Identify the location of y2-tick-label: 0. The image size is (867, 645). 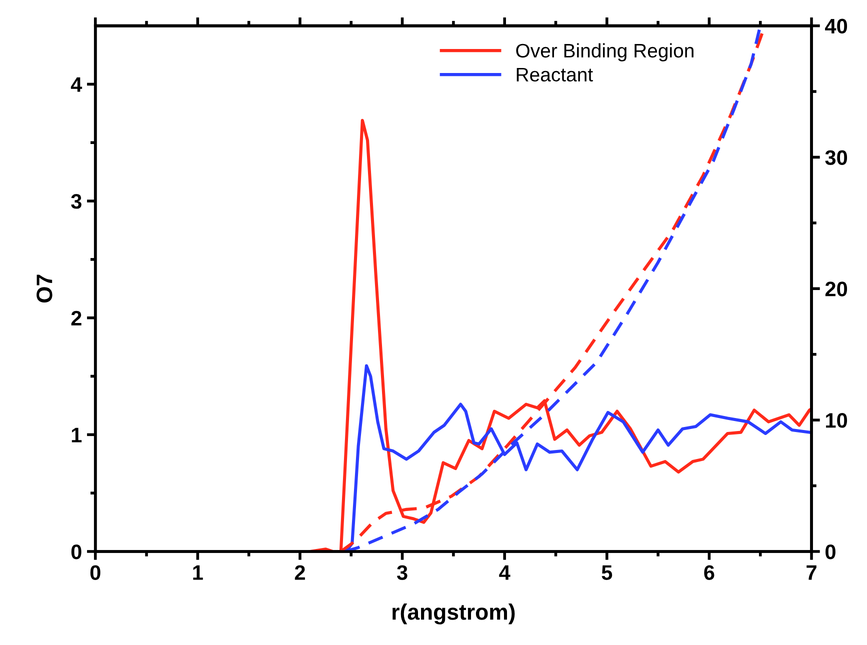
(831, 552).